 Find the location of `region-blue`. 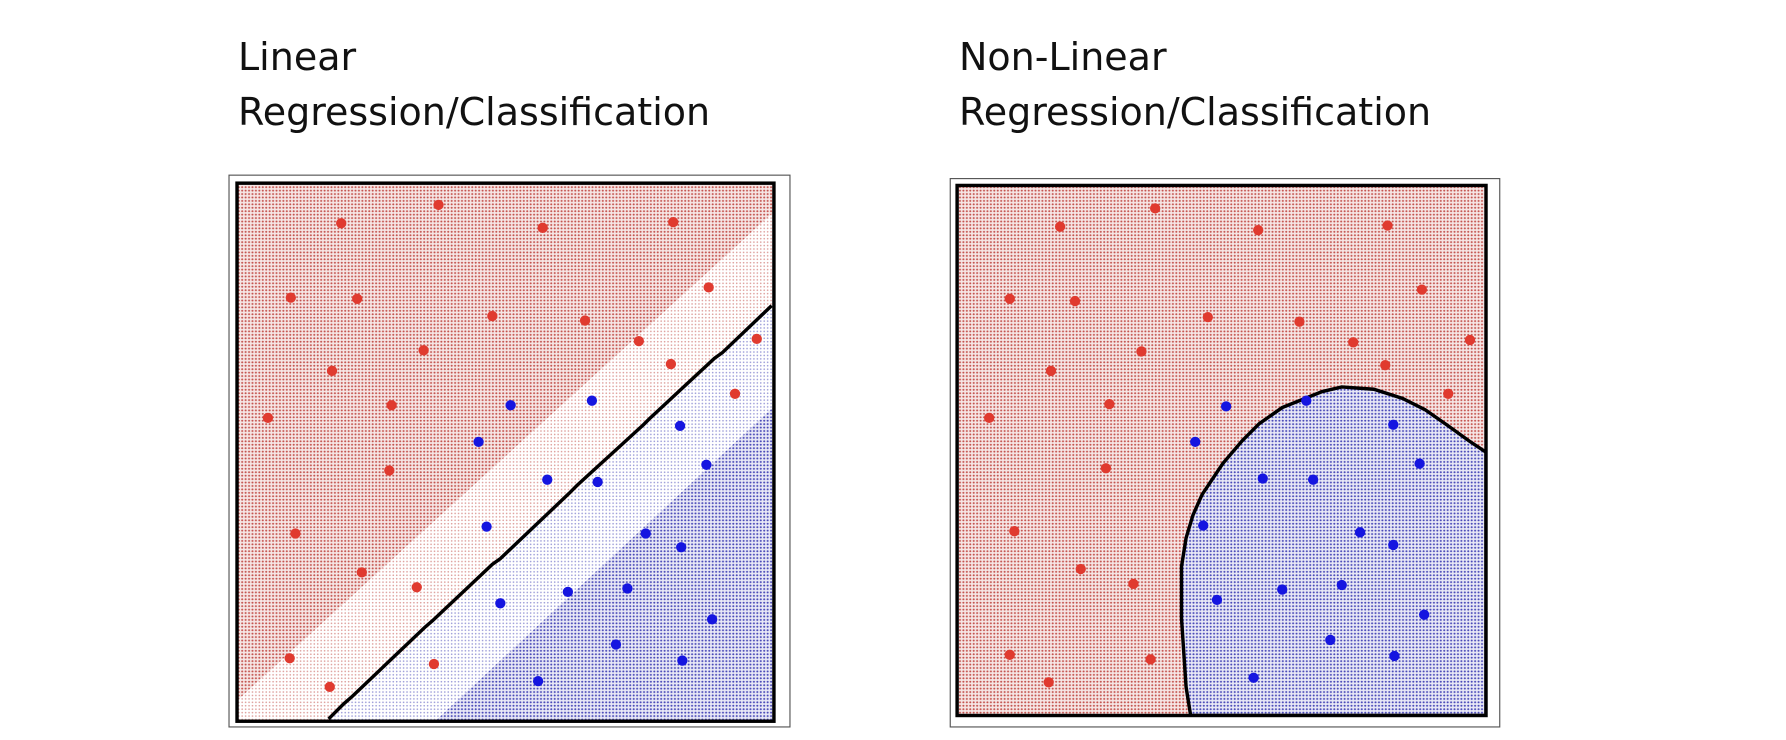

region-blue is located at coordinates (604, 564).